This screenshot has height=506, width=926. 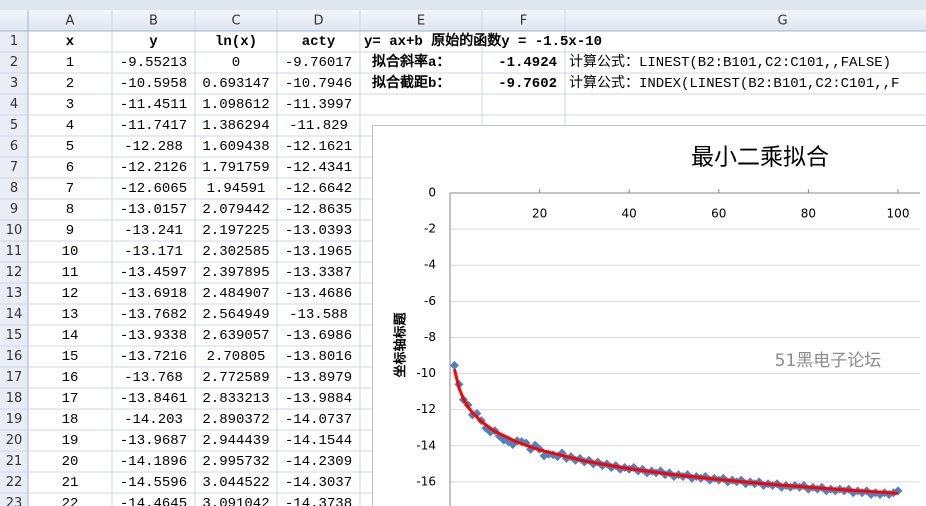 What do you see at coordinates (760, 158) in the screenshot?
I see `chart-title: 最小二乘拟合` at bounding box center [760, 158].